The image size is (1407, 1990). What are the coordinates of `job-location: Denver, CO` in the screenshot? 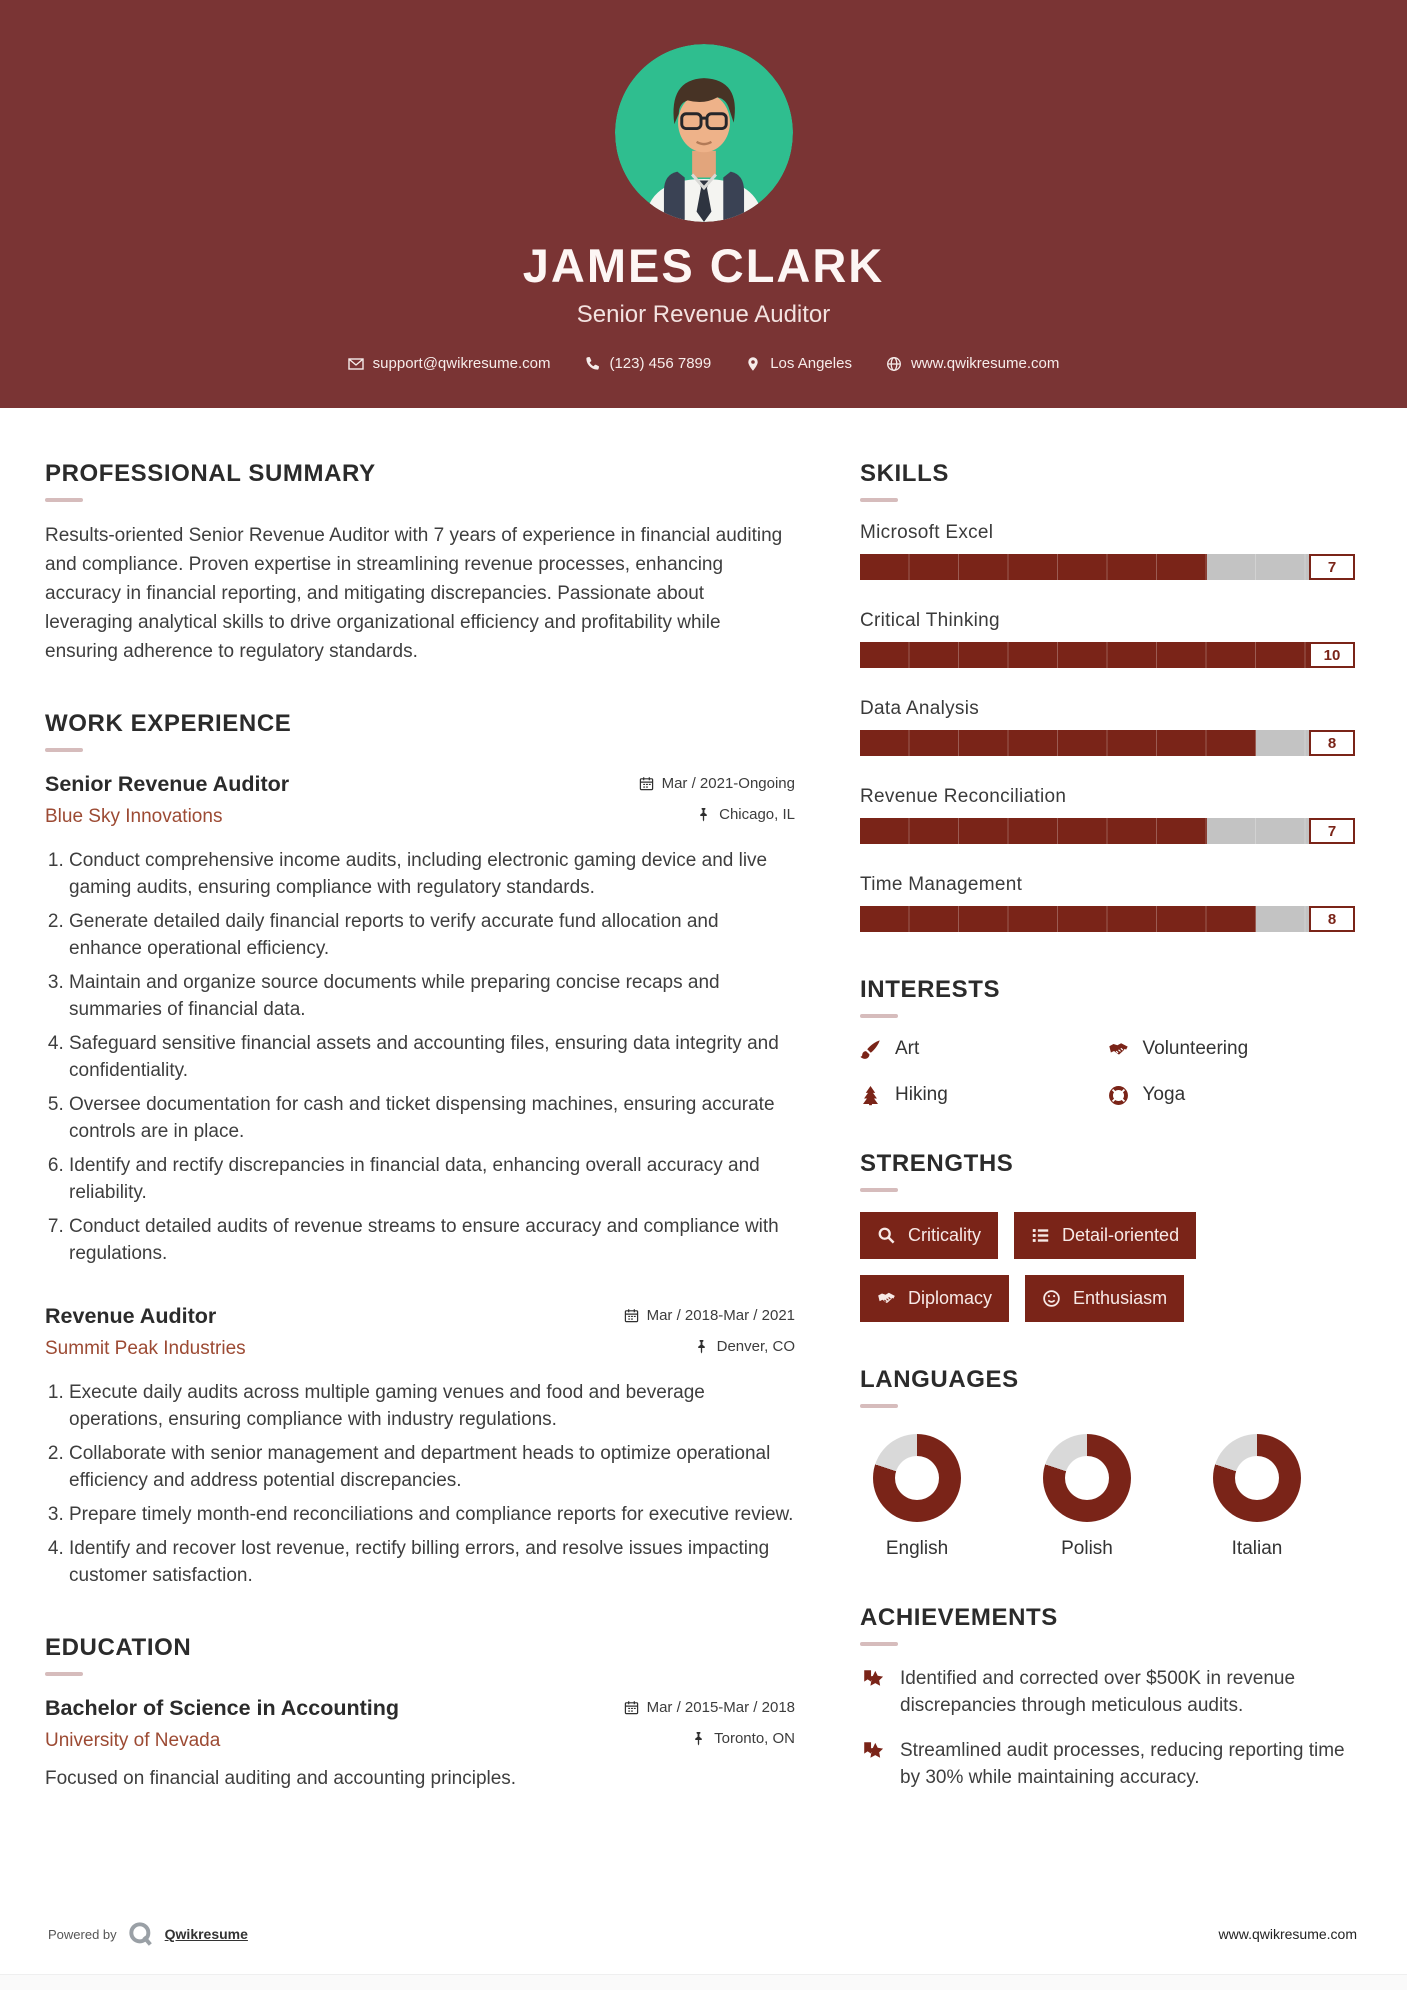 It's located at (744, 1346).